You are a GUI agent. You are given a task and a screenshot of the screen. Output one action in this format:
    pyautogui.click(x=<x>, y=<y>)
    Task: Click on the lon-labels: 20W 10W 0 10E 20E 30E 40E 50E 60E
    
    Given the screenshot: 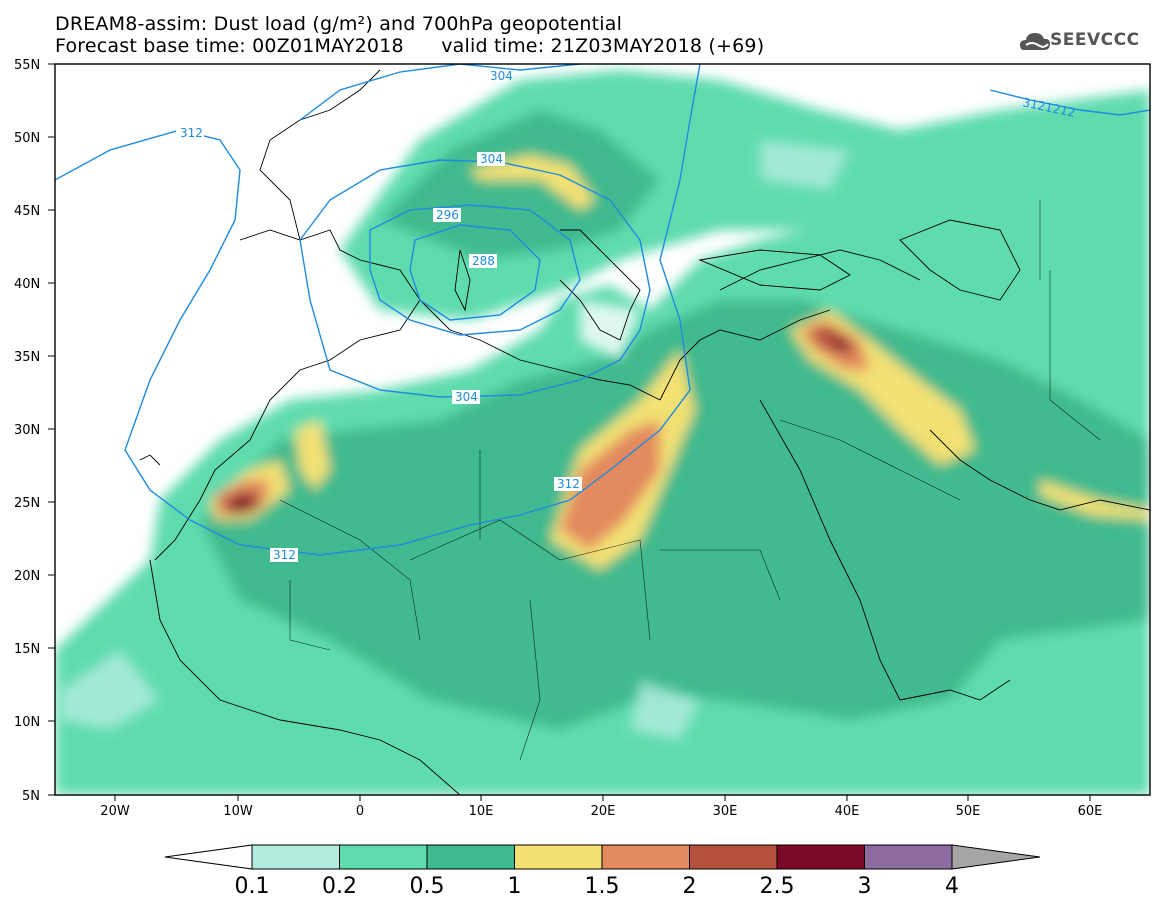 What is the action you would take?
    pyautogui.click(x=601, y=811)
    